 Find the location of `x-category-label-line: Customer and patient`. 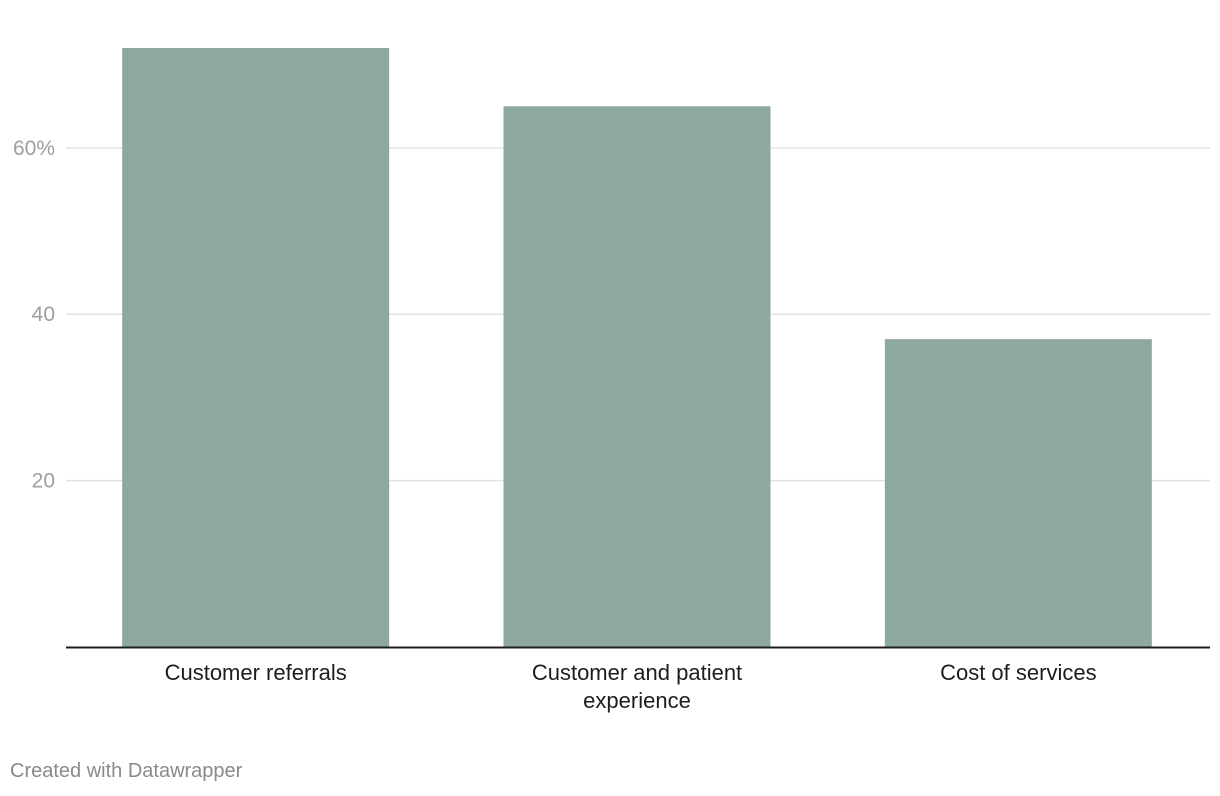

x-category-label-line: Customer and patient is located at coordinates (637, 672).